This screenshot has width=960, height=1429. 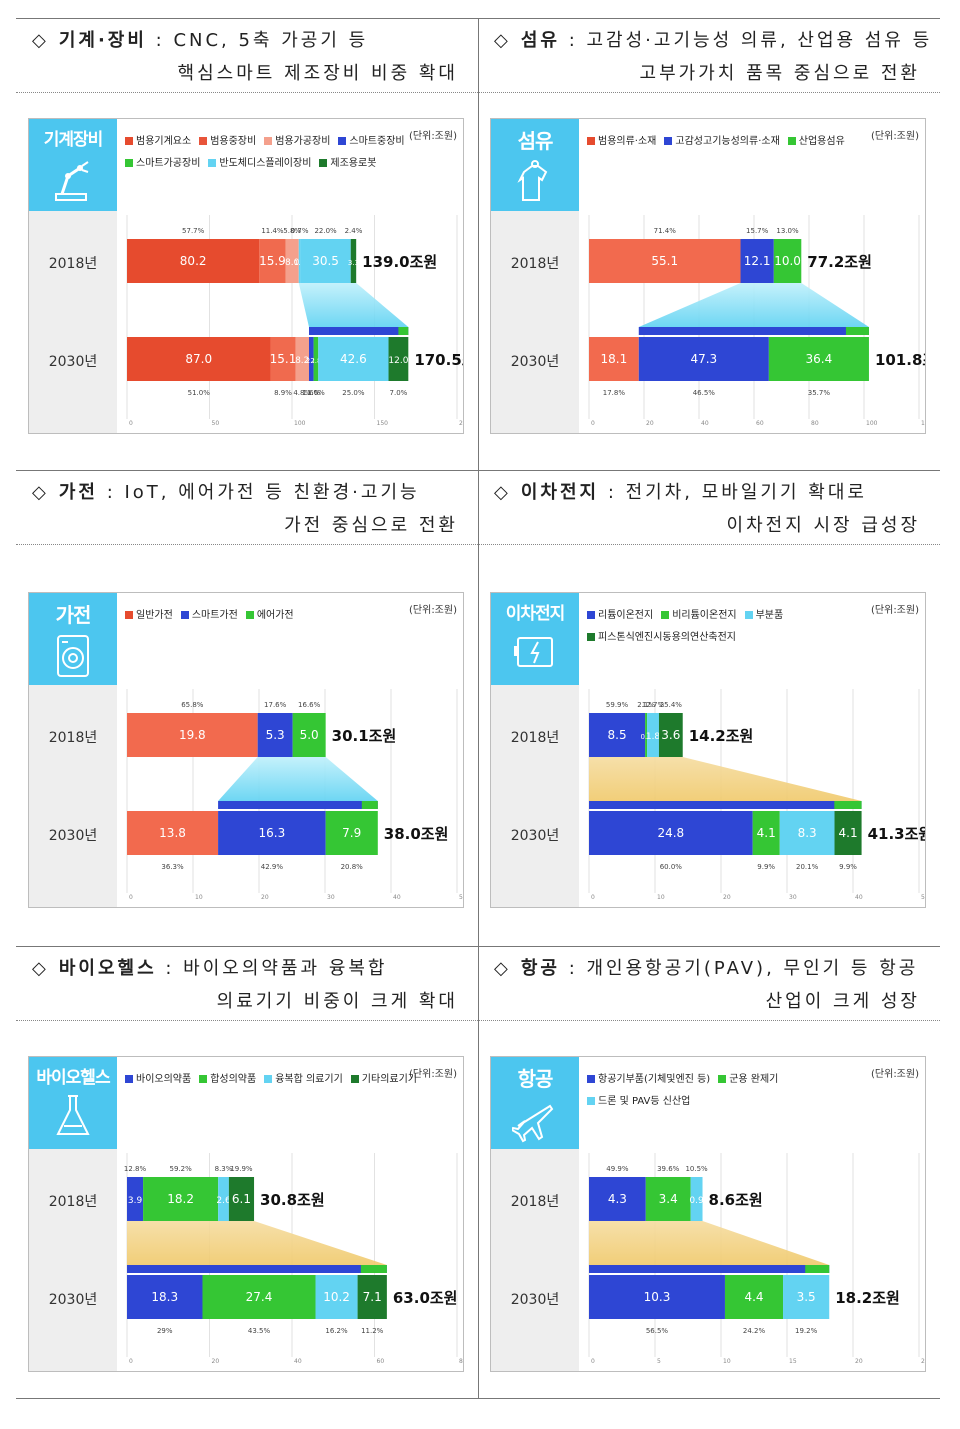 I want to click on bar-value-label: 42.6, so click(x=353, y=359).